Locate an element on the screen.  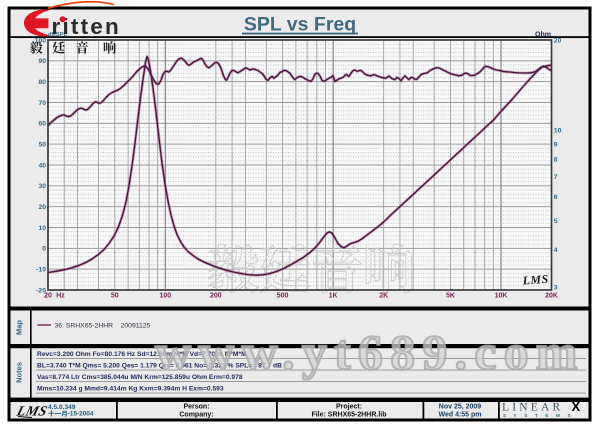
svg-text: Wed 4:55 pm is located at coordinates (459, 415).